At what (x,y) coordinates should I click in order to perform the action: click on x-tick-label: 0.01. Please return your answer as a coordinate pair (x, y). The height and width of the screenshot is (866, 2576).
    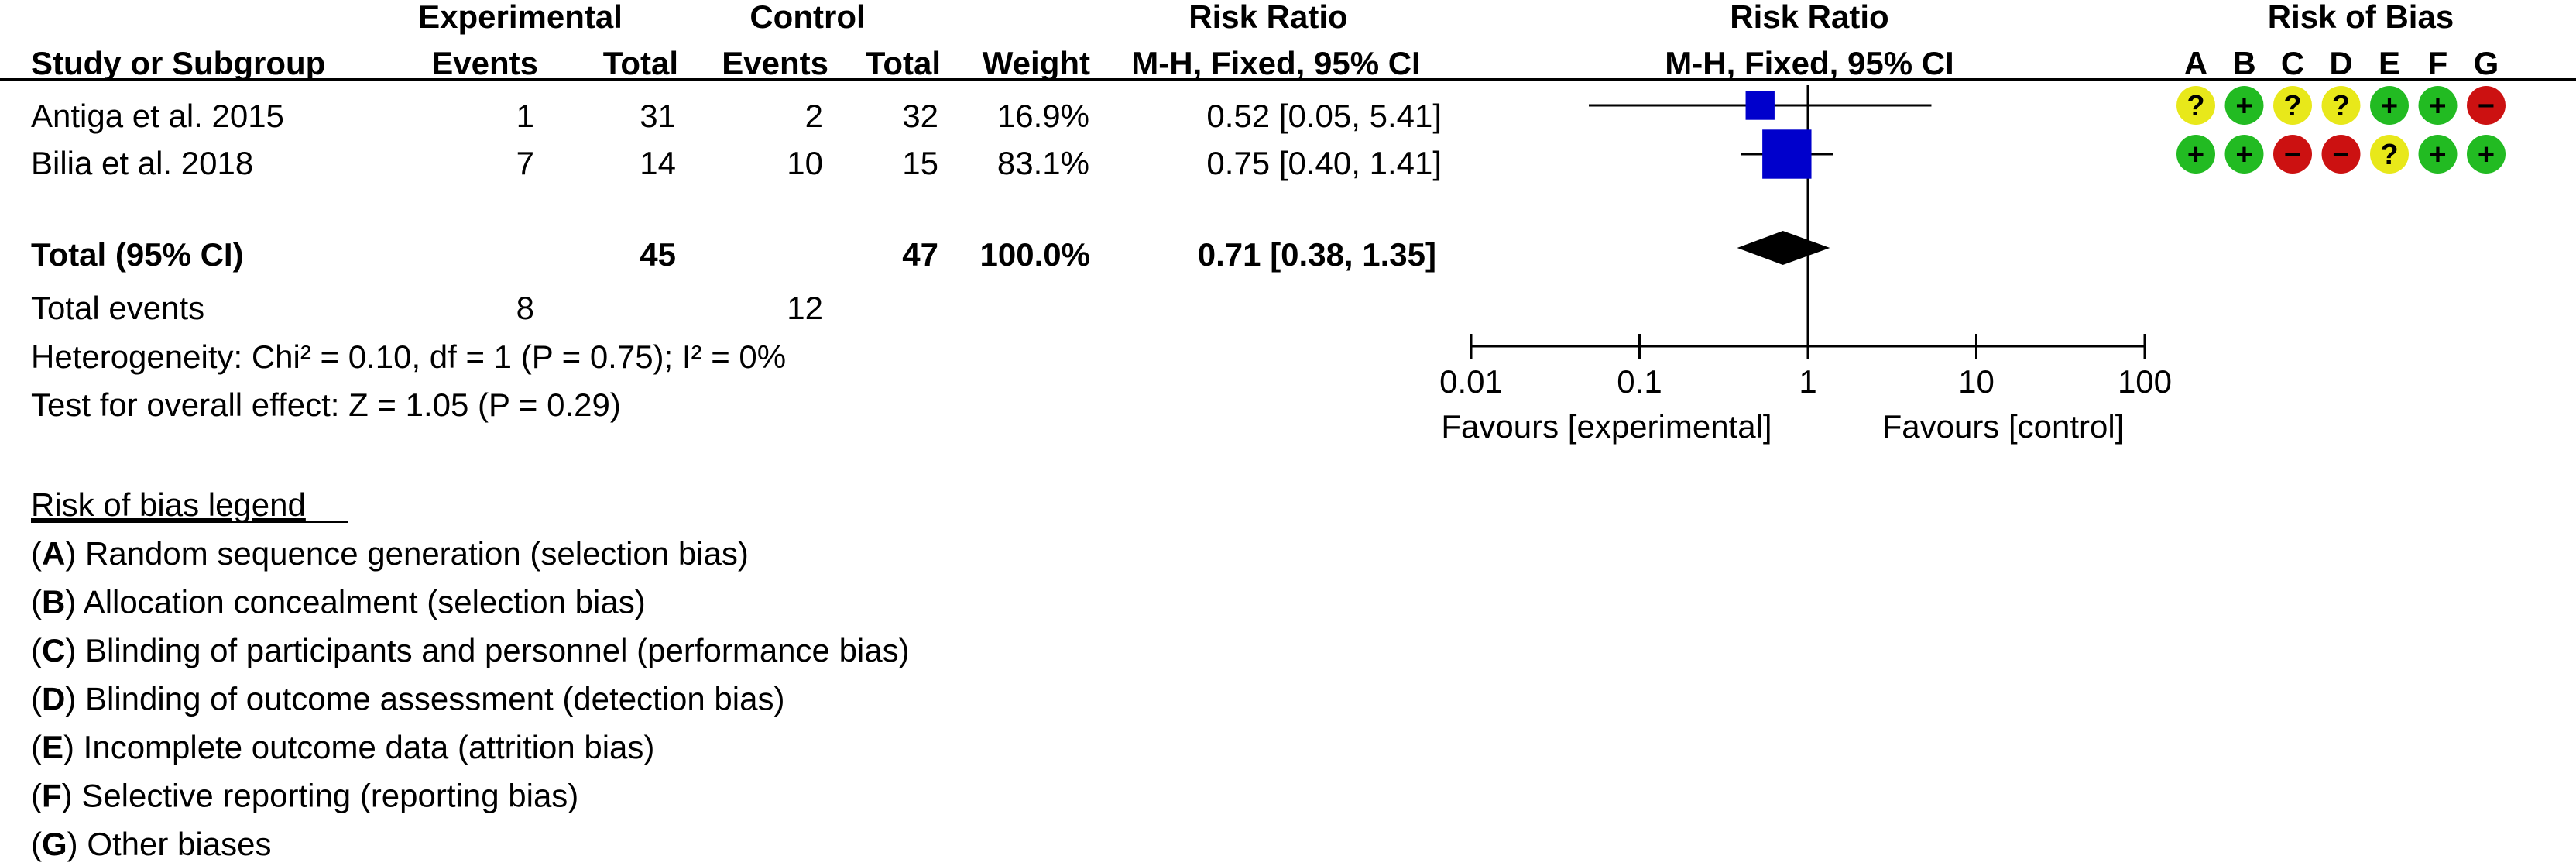
    Looking at the image, I should click on (1471, 381).